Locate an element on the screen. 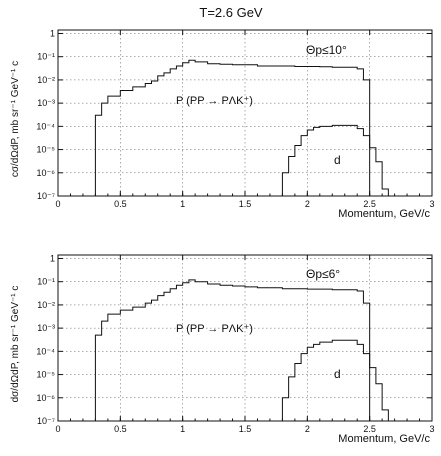  y-axis-label: dσ/dΩdP, mb sr⁻¹ GeV⁻¹ c is located at coordinates (15, 344).